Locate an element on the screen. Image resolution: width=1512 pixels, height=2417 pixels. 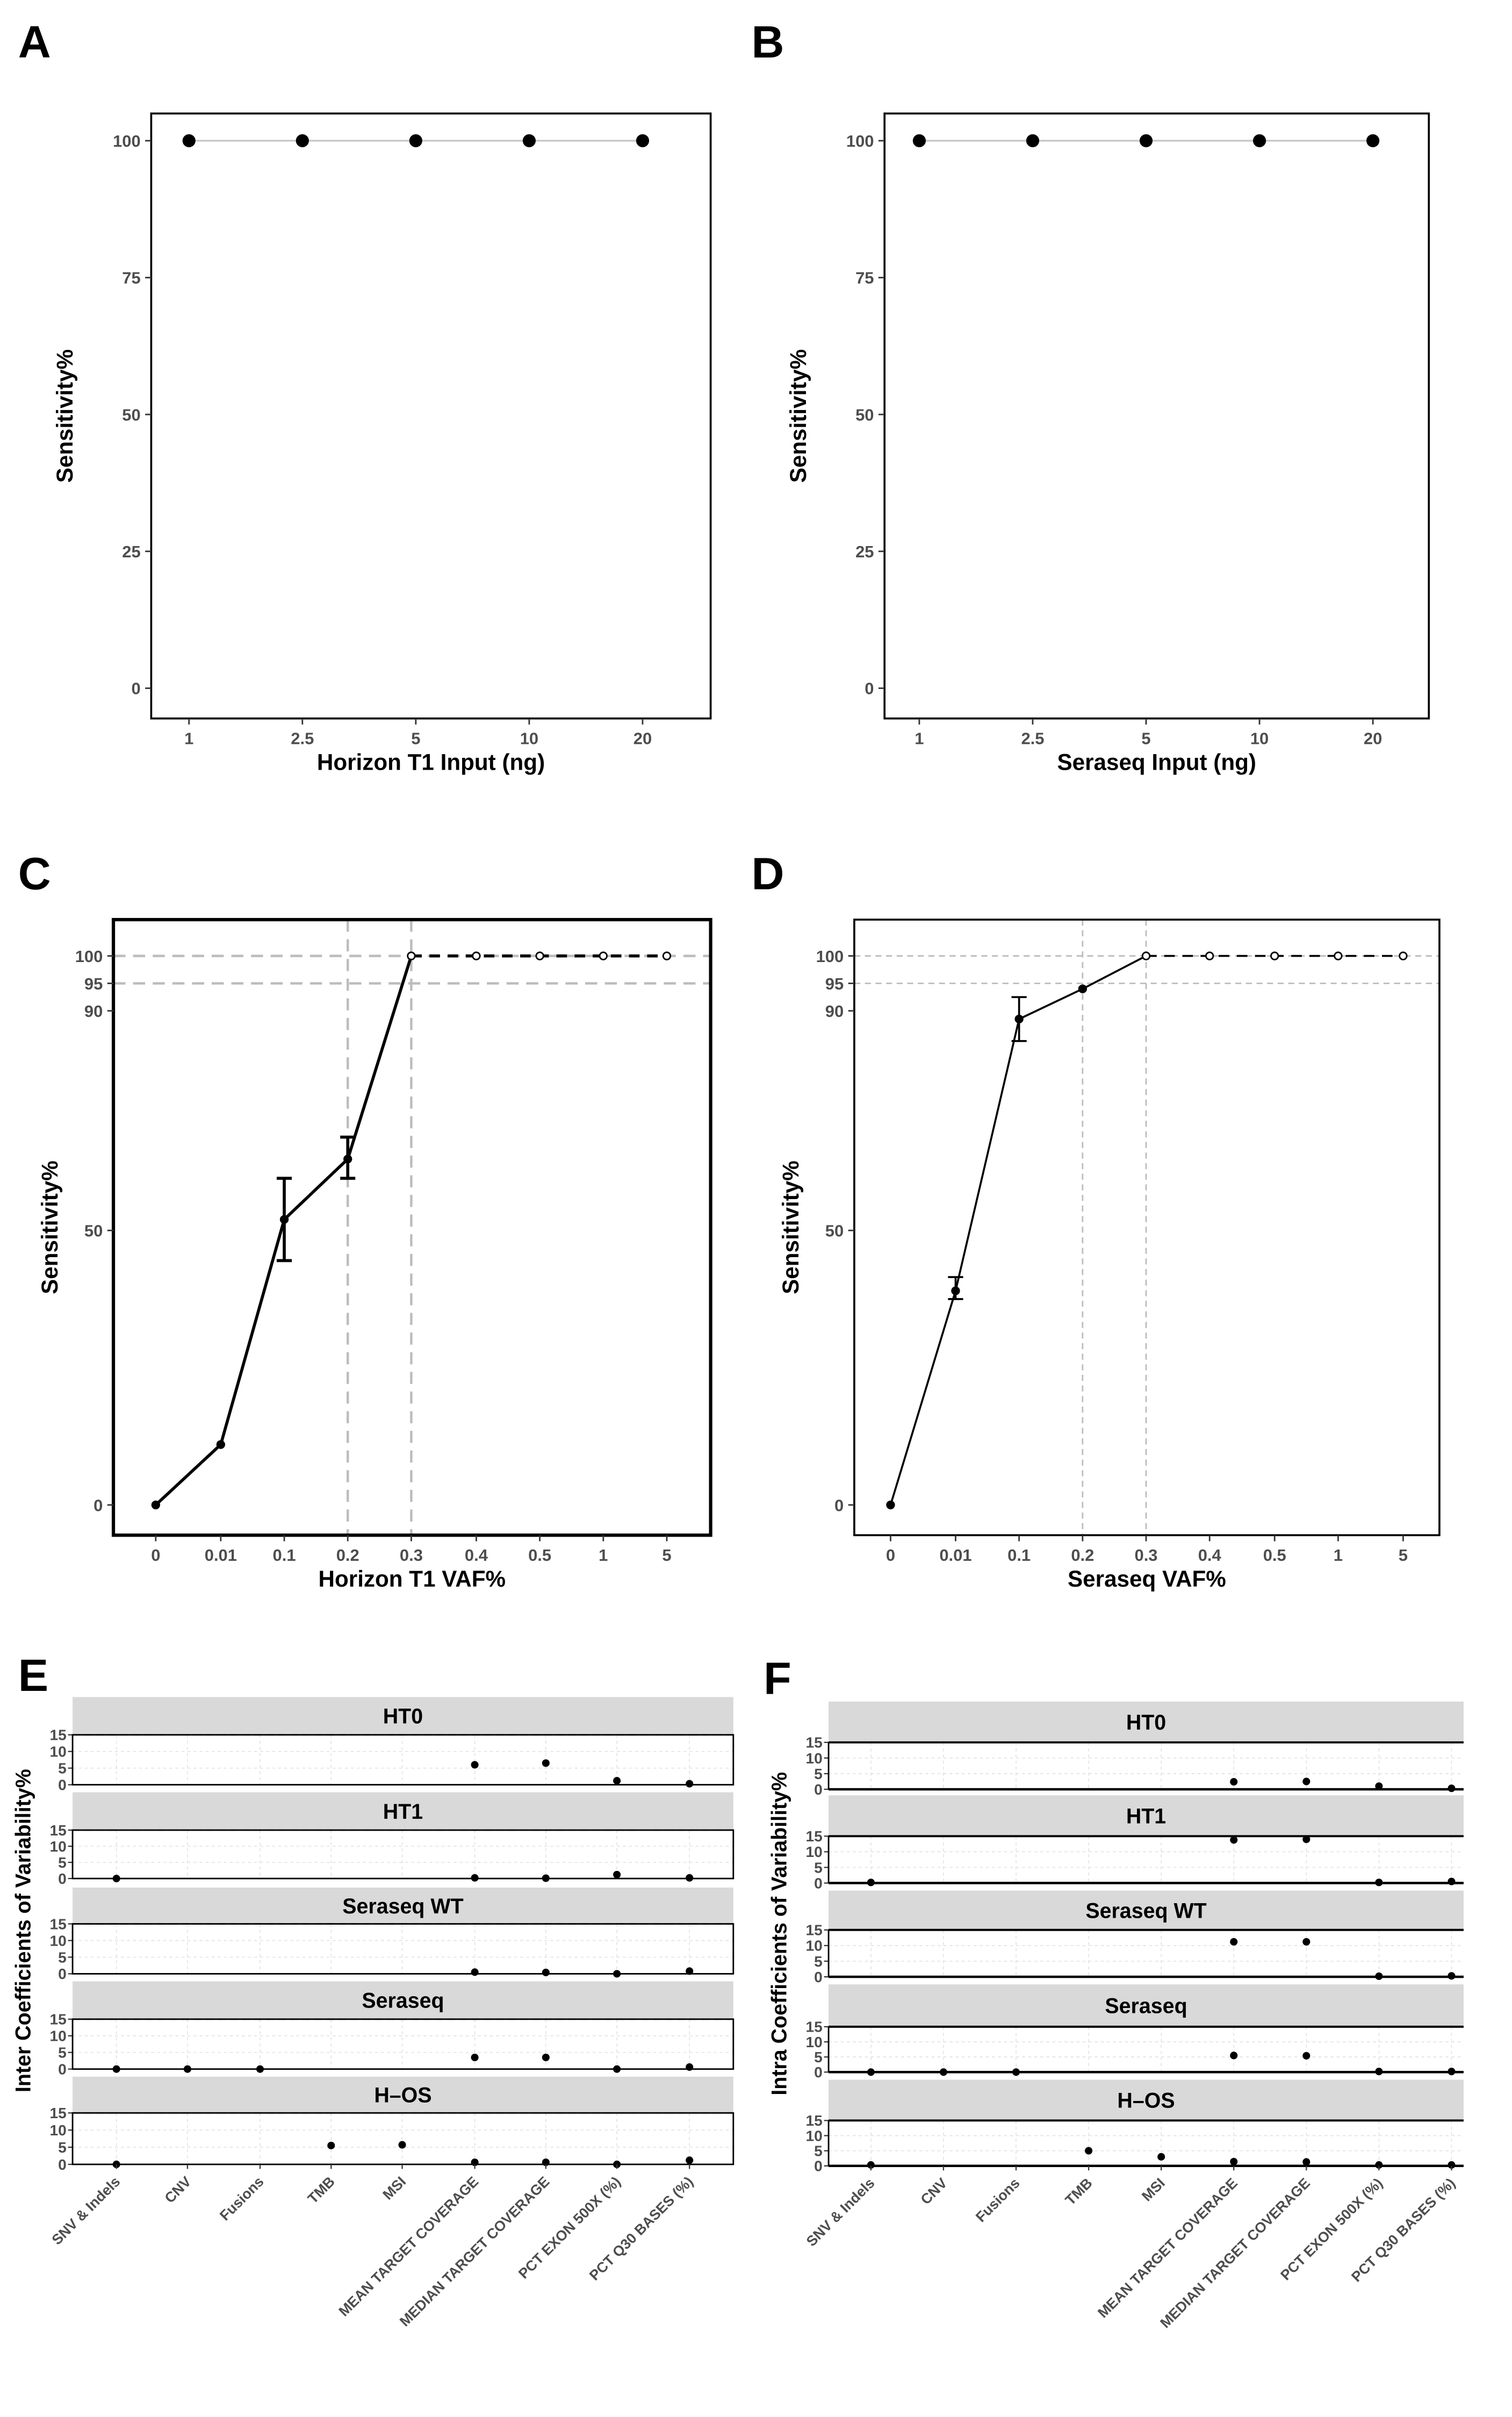
facet-title: HT1 is located at coordinates (1146, 1816).